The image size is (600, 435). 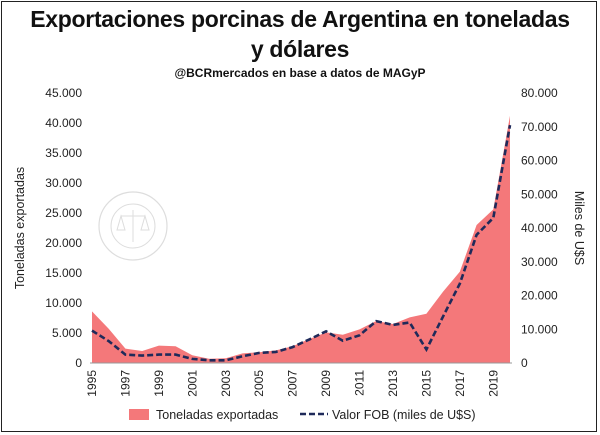 I want to click on x-tick-label: 2015, so click(x=426, y=383).